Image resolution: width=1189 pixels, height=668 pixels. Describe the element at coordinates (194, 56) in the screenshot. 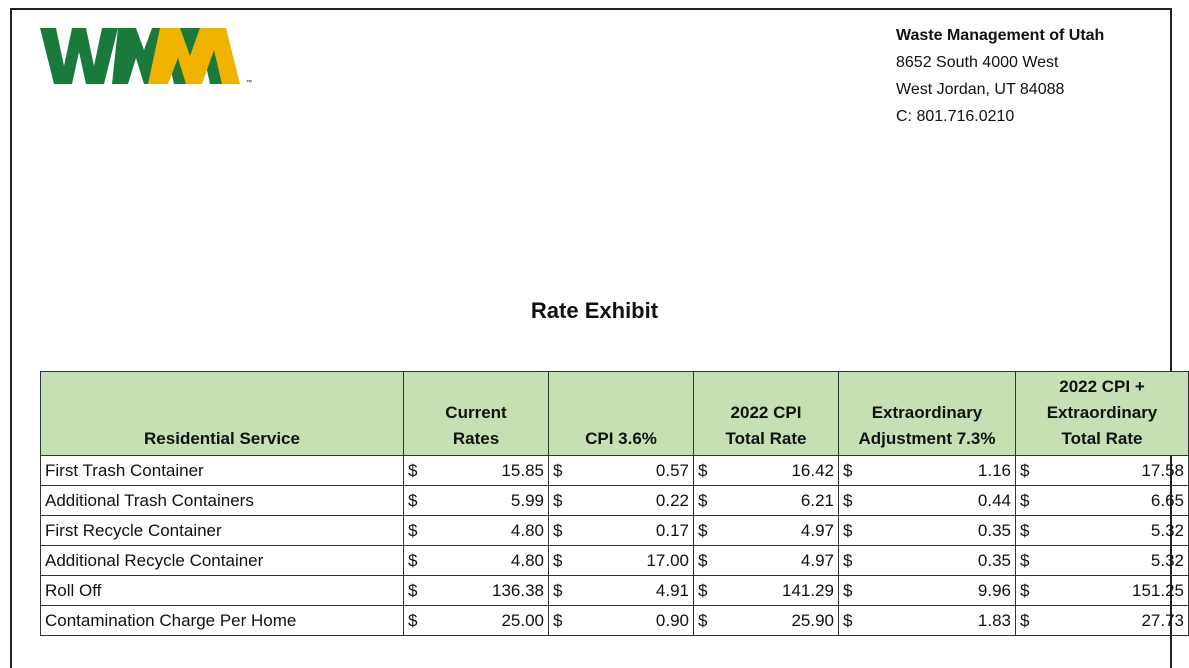

I see `logo-m` at that location.